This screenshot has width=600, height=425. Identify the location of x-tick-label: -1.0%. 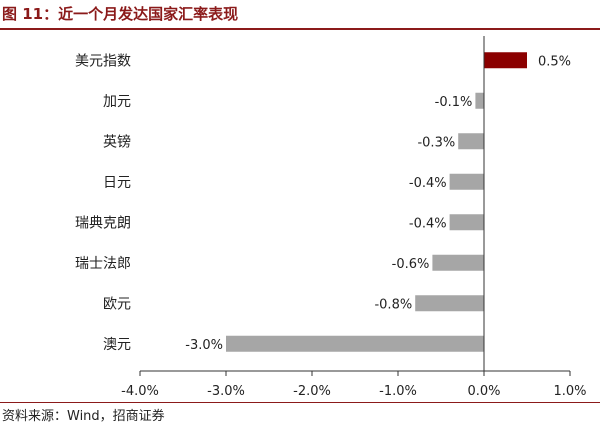
(398, 391).